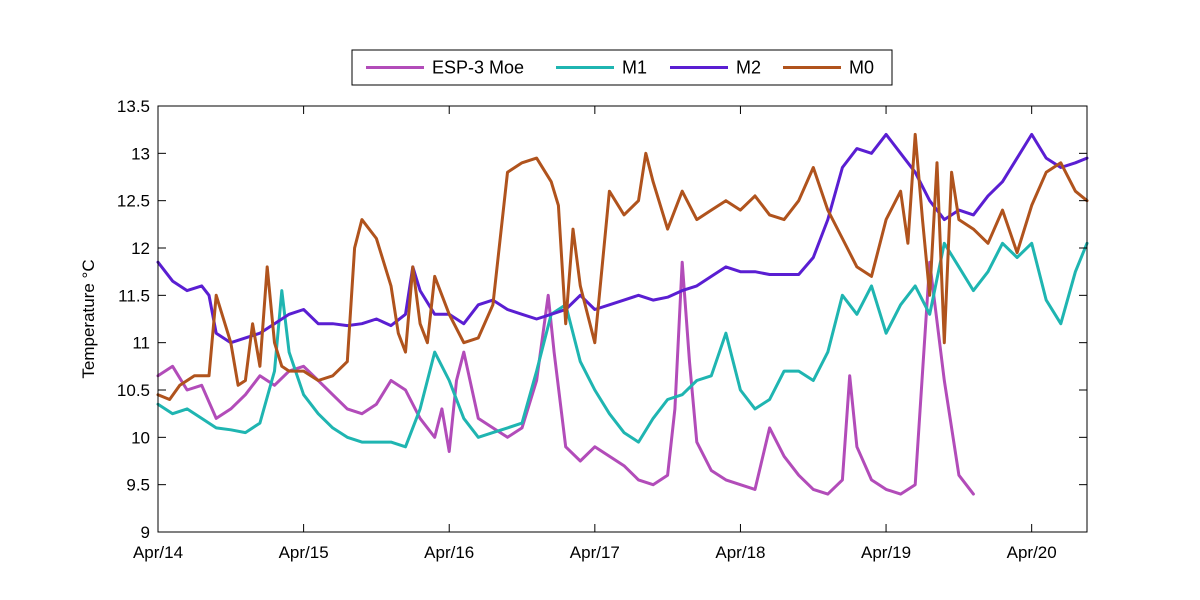 The height and width of the screenshot is (600, 1200). Describe the element at coordinates (158, 552) in the screenshot. I see `x-tick-label: Apr/14` at that location.